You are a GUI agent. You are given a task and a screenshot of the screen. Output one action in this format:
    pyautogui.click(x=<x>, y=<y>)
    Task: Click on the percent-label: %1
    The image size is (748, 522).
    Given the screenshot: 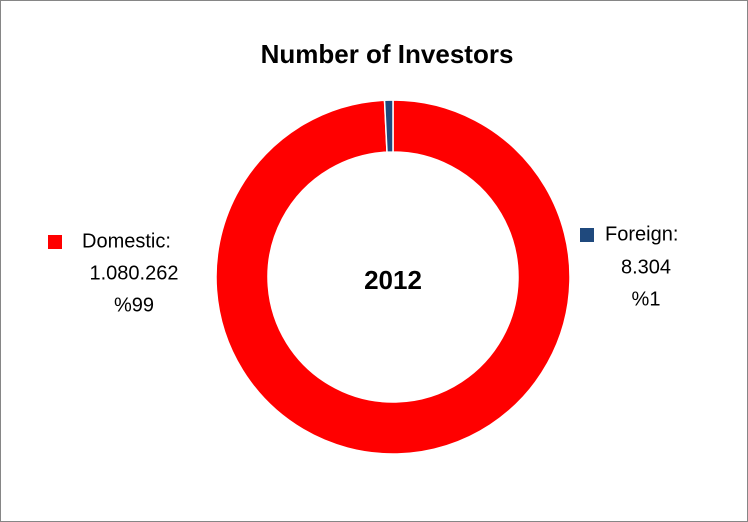 What is the action you would take?
    pyautogui.click(x=646, y=299)
    